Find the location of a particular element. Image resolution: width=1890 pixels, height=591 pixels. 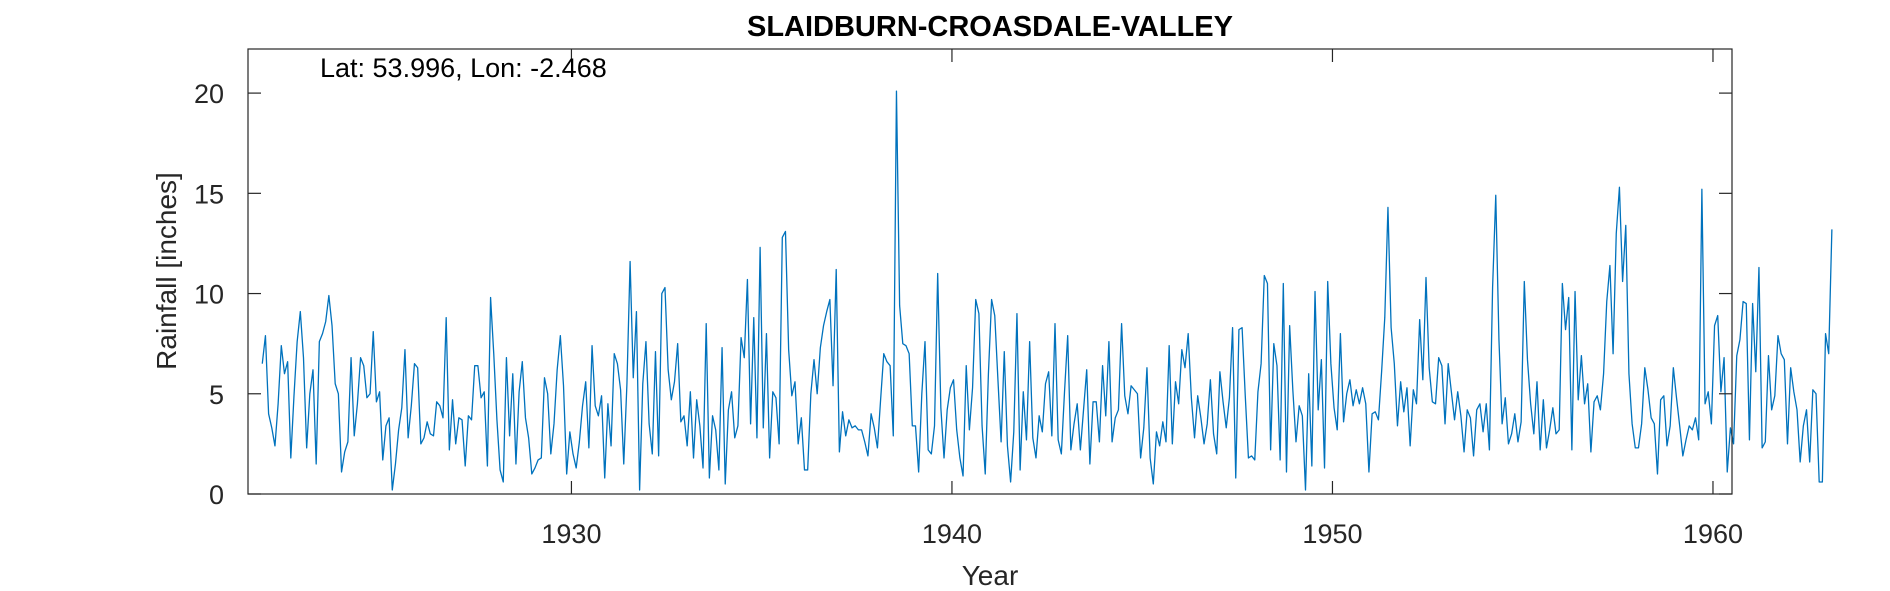

chart-title: SLAIDBURN-CROASDALE-VALLEY is located at coordinates (990, 27).